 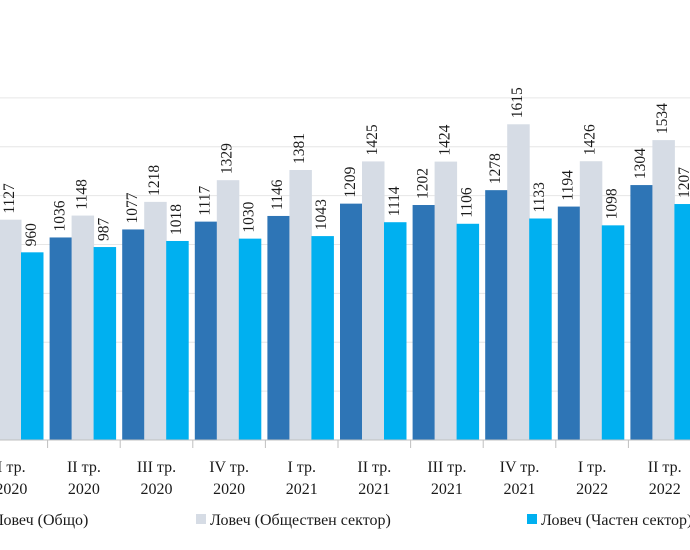 I want to click on data-label: 1018, so click(x=176, y=219).